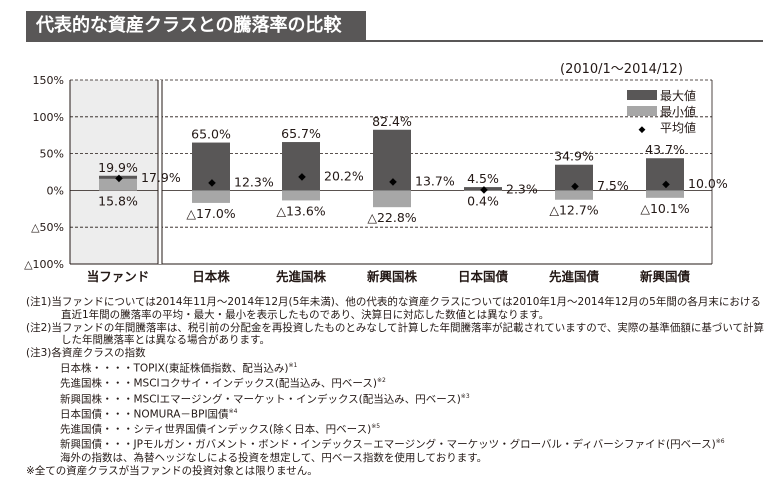  What do you see at coordinates (392, 276) in the screenshot?
I see `category-label: 新興国株` at bounding box center [392, 276].